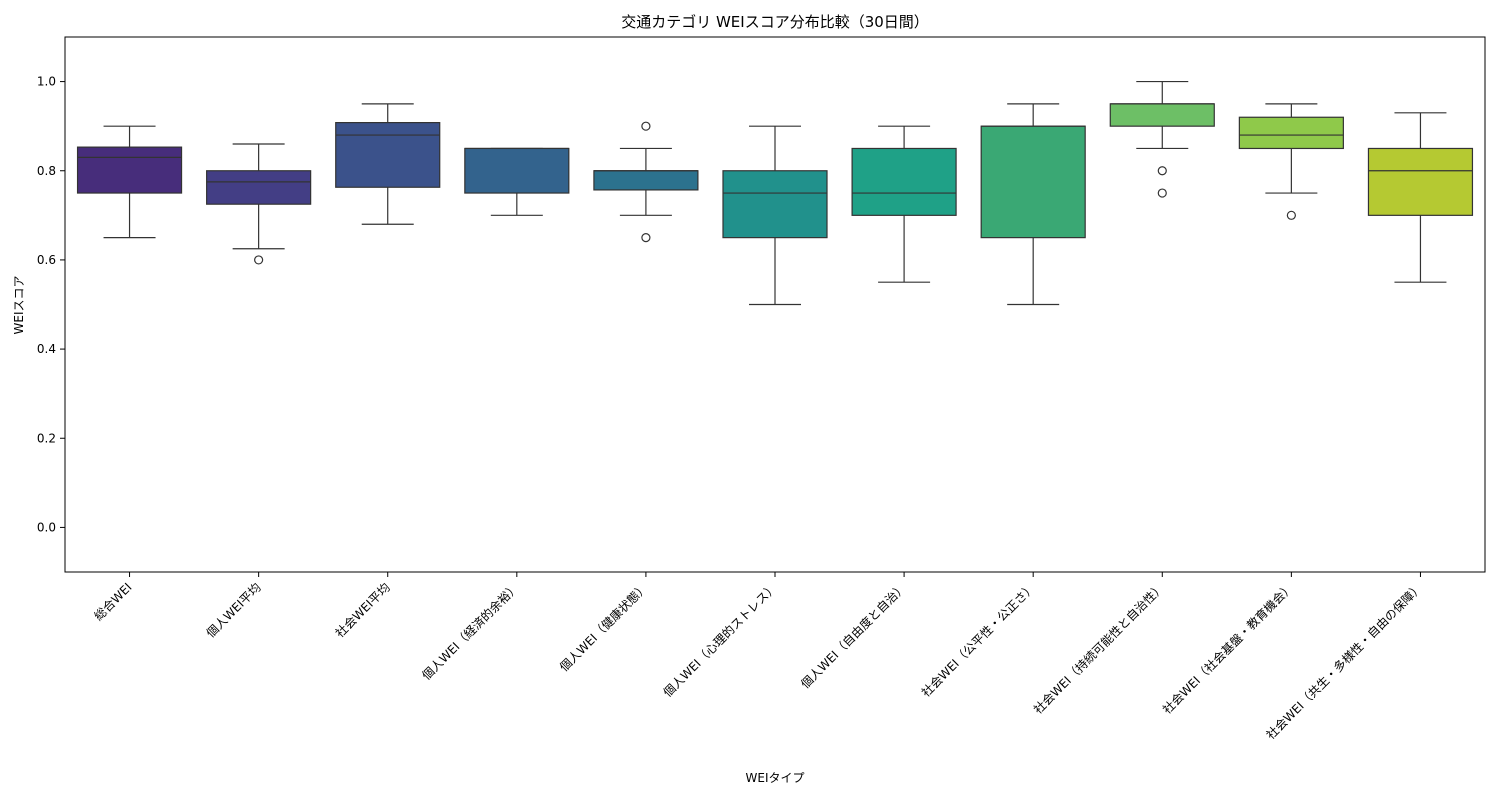 The height and width of the screenshot is (800, 1500). What do you see at coordinates (1344, 661) in the screenshot?
I see `x-tick-label: 社会WEI（共生・多様性・自由の保障）` at bounding box center [1344, 661].